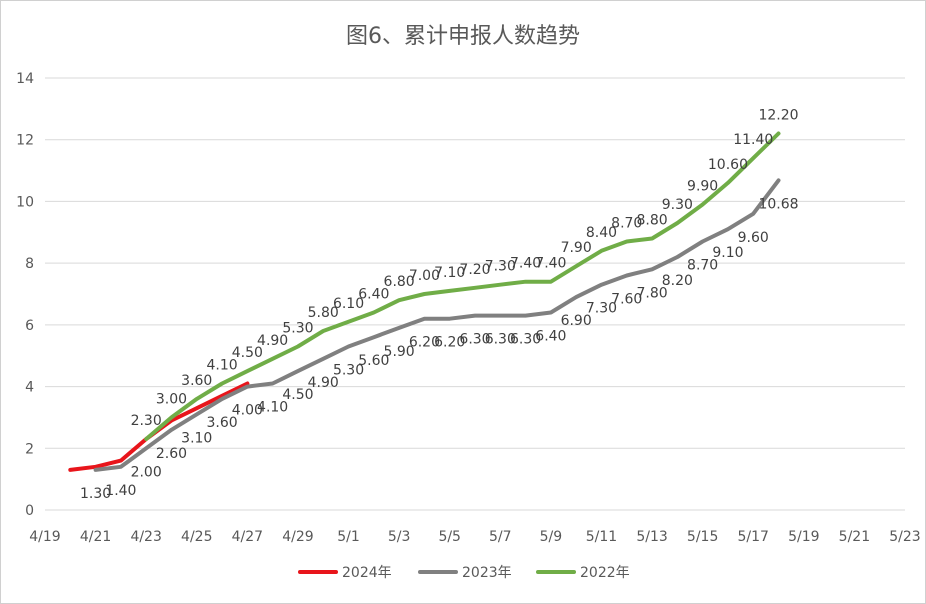  Describe the element at coordinates (487, 573) in the screenshot. I see `legend-label: 2023年` at that location.